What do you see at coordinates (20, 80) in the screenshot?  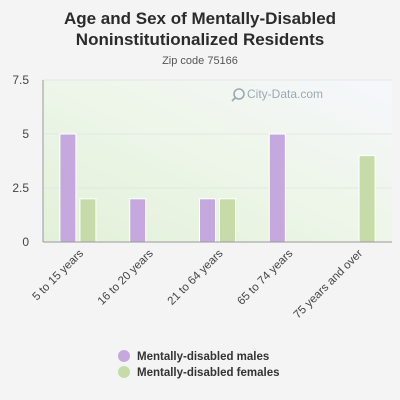 I see `y-tick-label: 7.5` at bounding box center [20, 80].